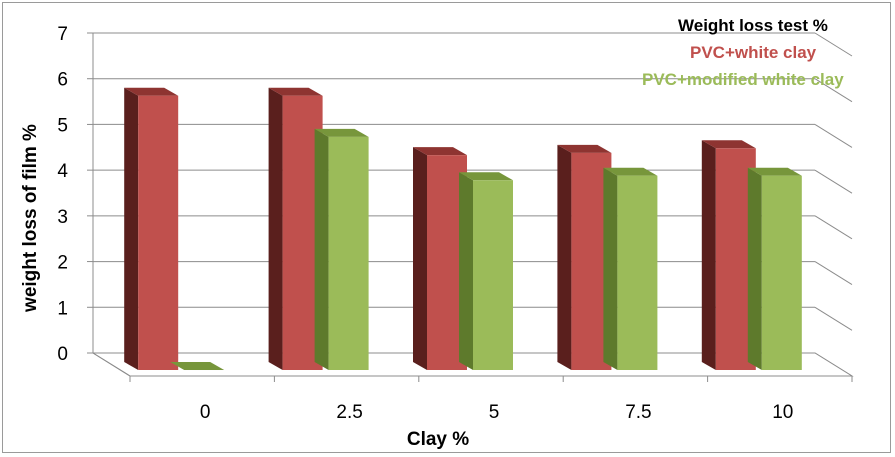  I want to click on bar-s1, so click(158, 232).